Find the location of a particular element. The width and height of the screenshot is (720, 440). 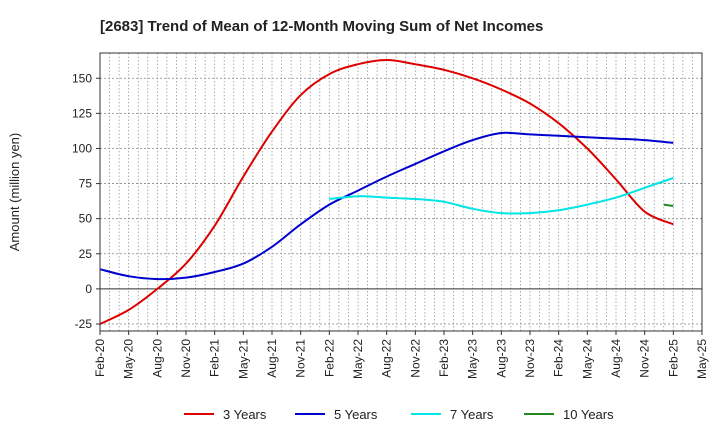

x-tick-label: Feb-20 is located at coordinates (100, 358).